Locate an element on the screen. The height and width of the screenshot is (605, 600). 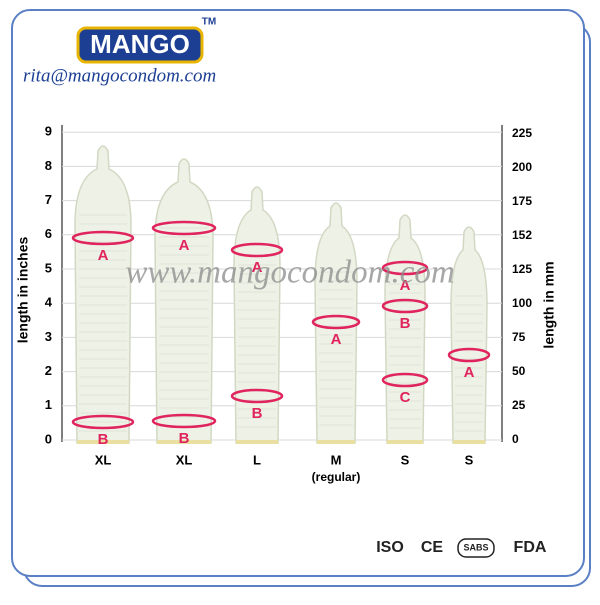
item-label: L is located at coordinates (257, 459).